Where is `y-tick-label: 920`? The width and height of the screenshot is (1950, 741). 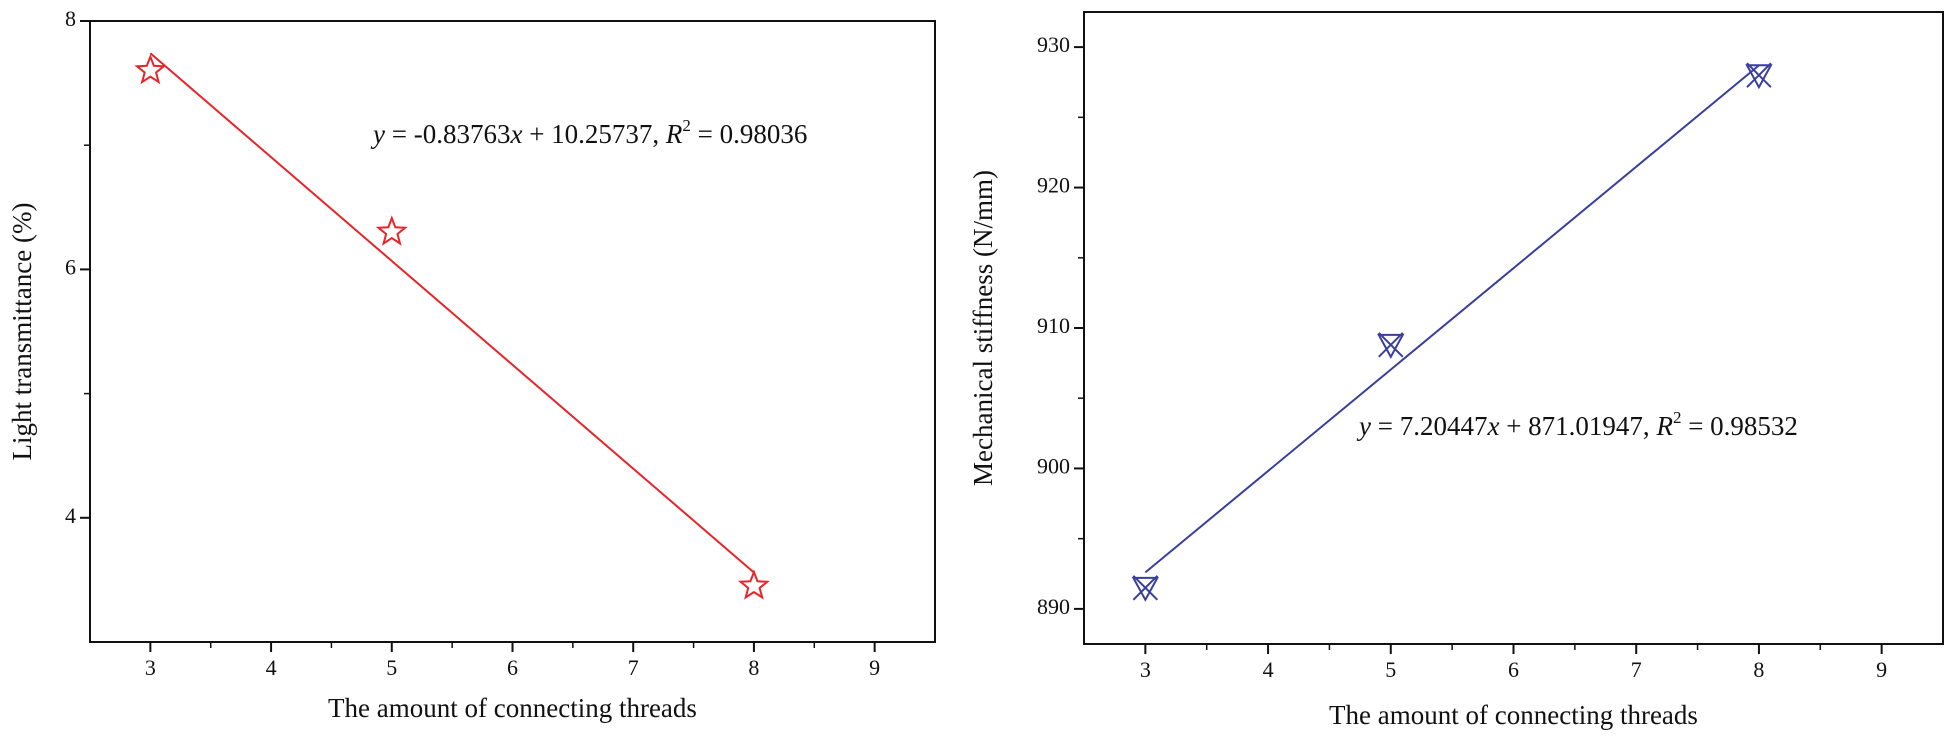
y-tick-label: 920 is located at coordinates (1053, 185).